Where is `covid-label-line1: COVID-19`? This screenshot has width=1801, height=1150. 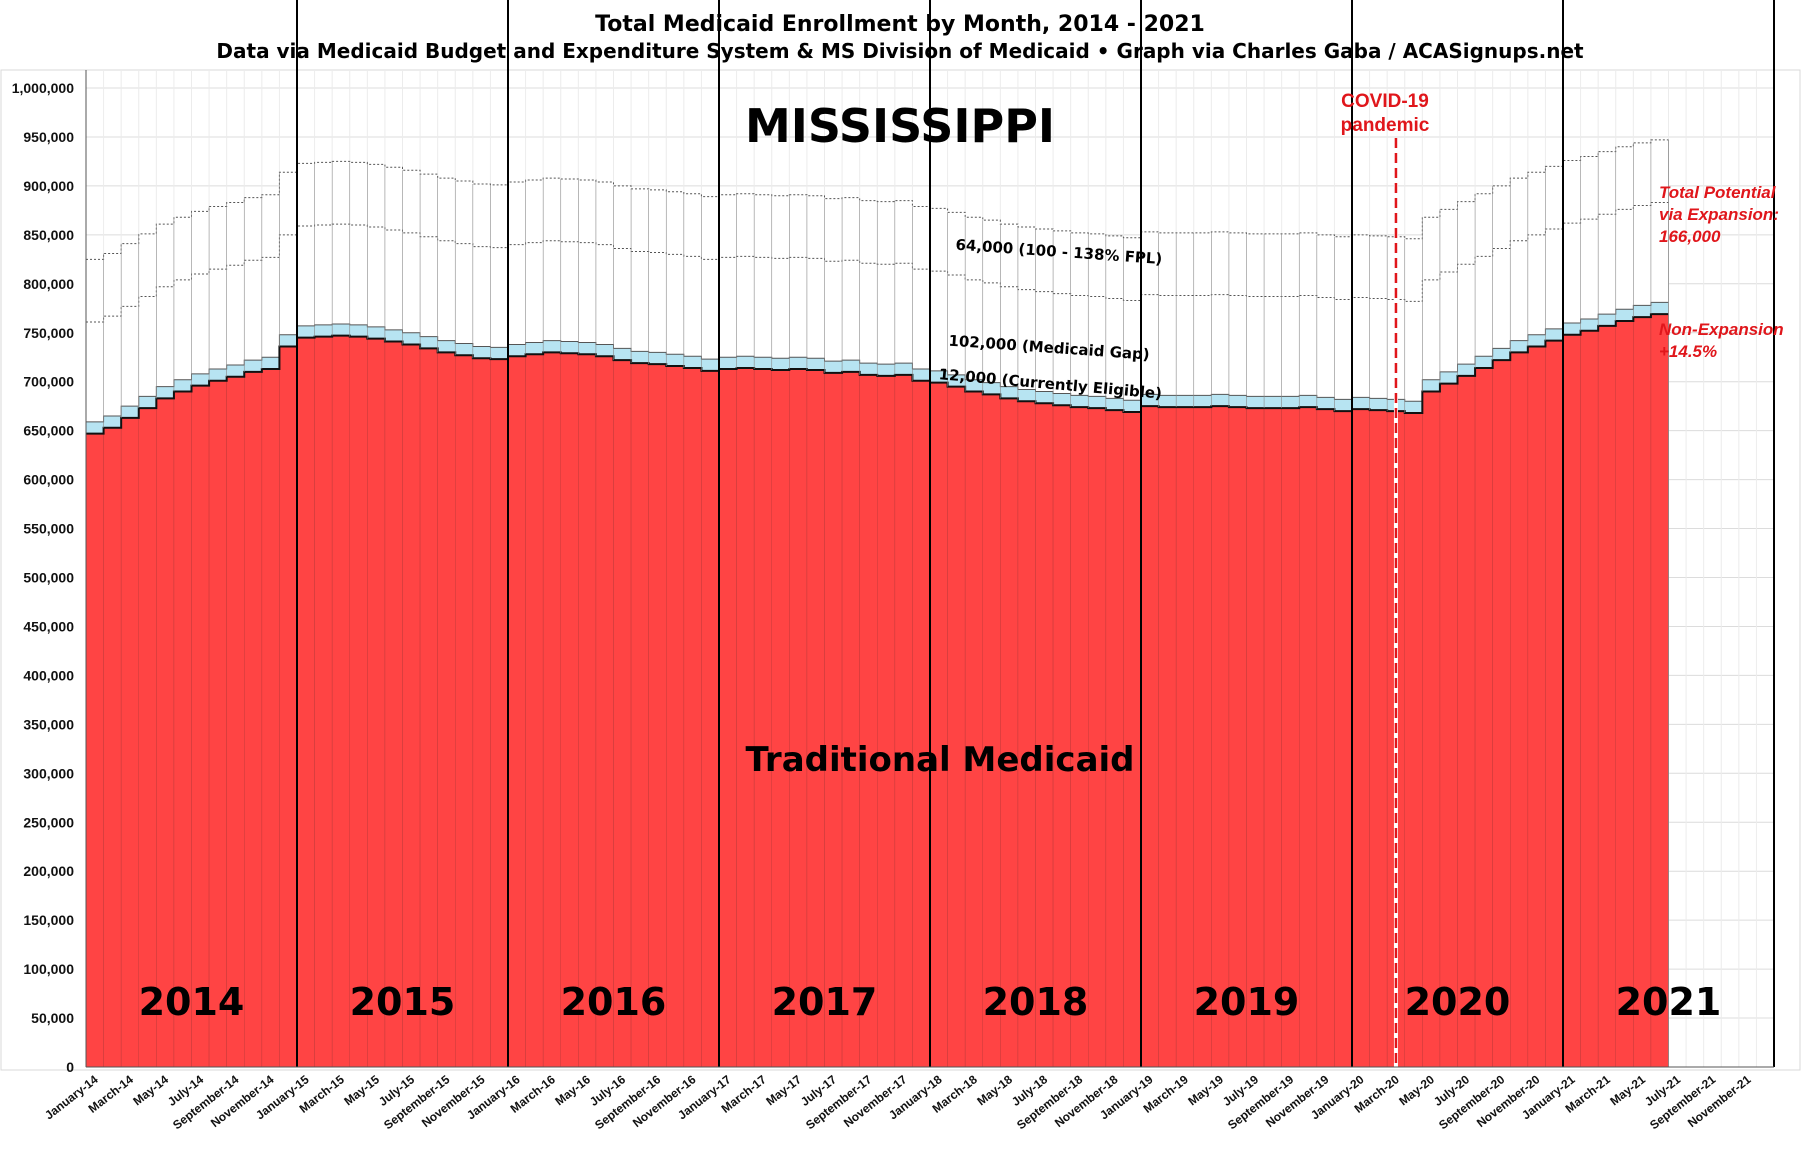 covid-label-line1: COVID-19 is located at coordinates (1385, 101).